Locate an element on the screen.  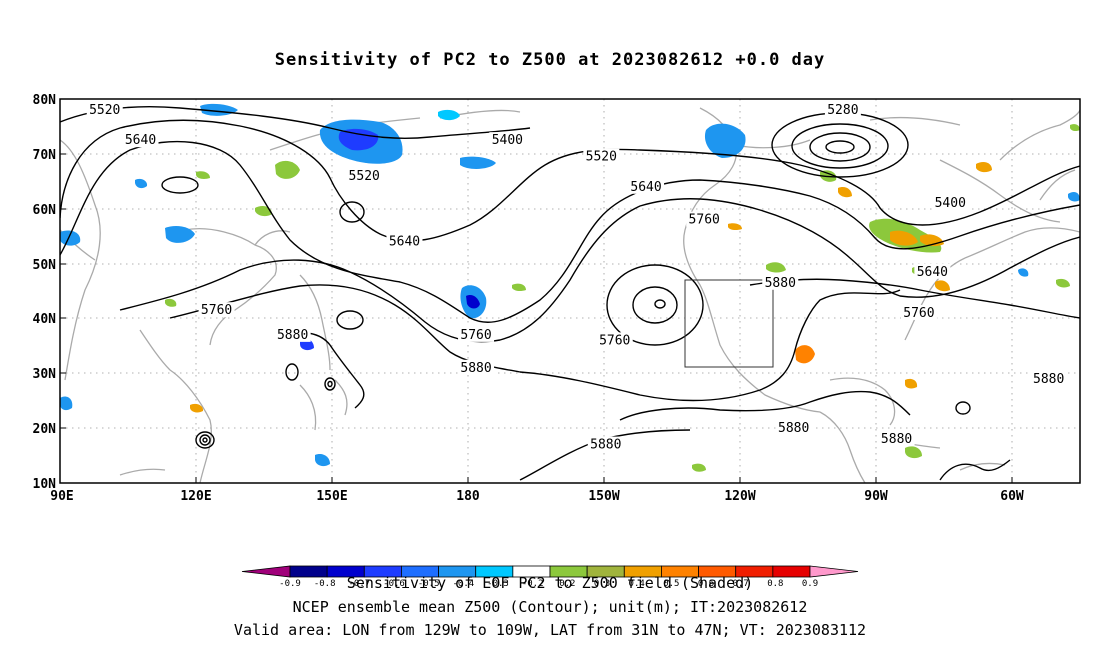
colorbar-tick-label: -0.6 is located at coordinates (394, 584).